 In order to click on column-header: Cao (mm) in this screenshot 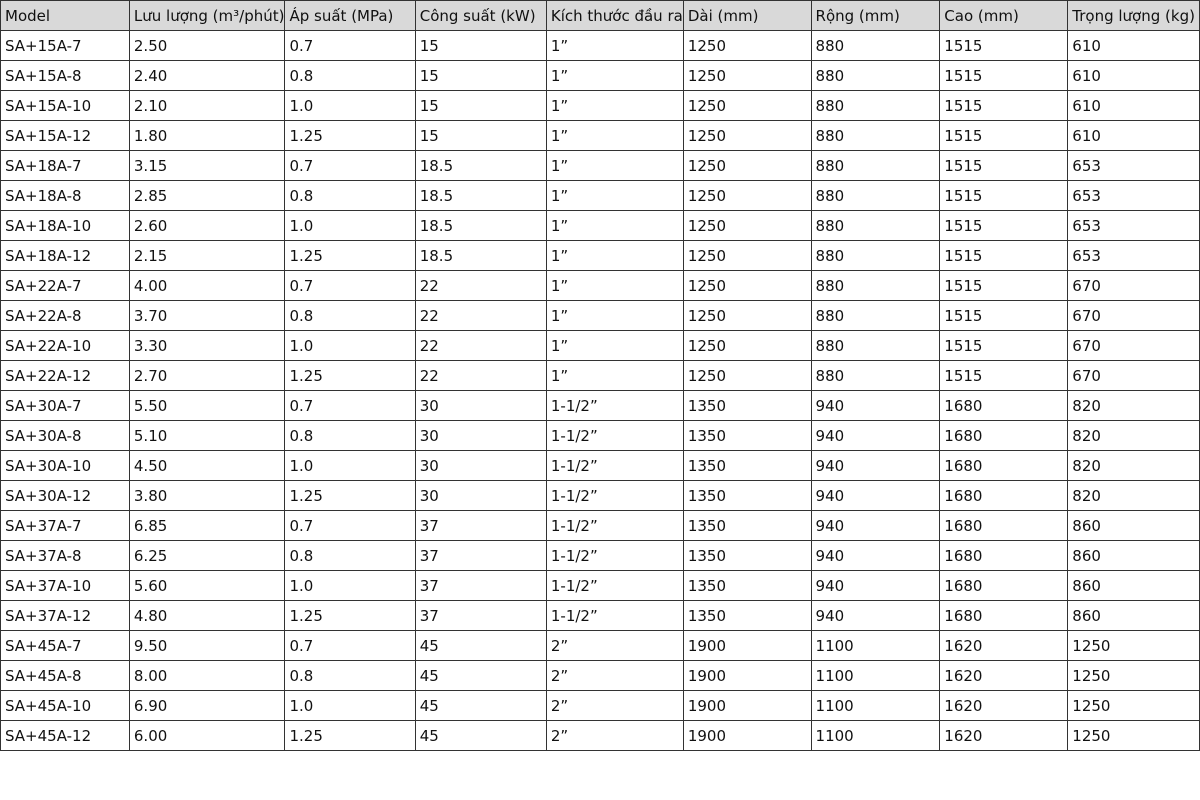, I will do `click(1004, 15)`.